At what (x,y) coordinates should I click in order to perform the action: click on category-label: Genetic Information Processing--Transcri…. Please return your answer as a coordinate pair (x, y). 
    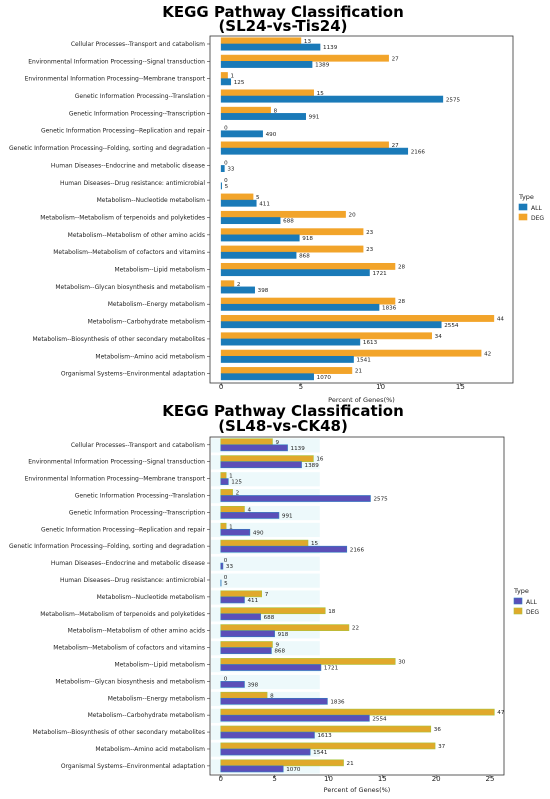
    Looking at the image, I should click on (137, 113).